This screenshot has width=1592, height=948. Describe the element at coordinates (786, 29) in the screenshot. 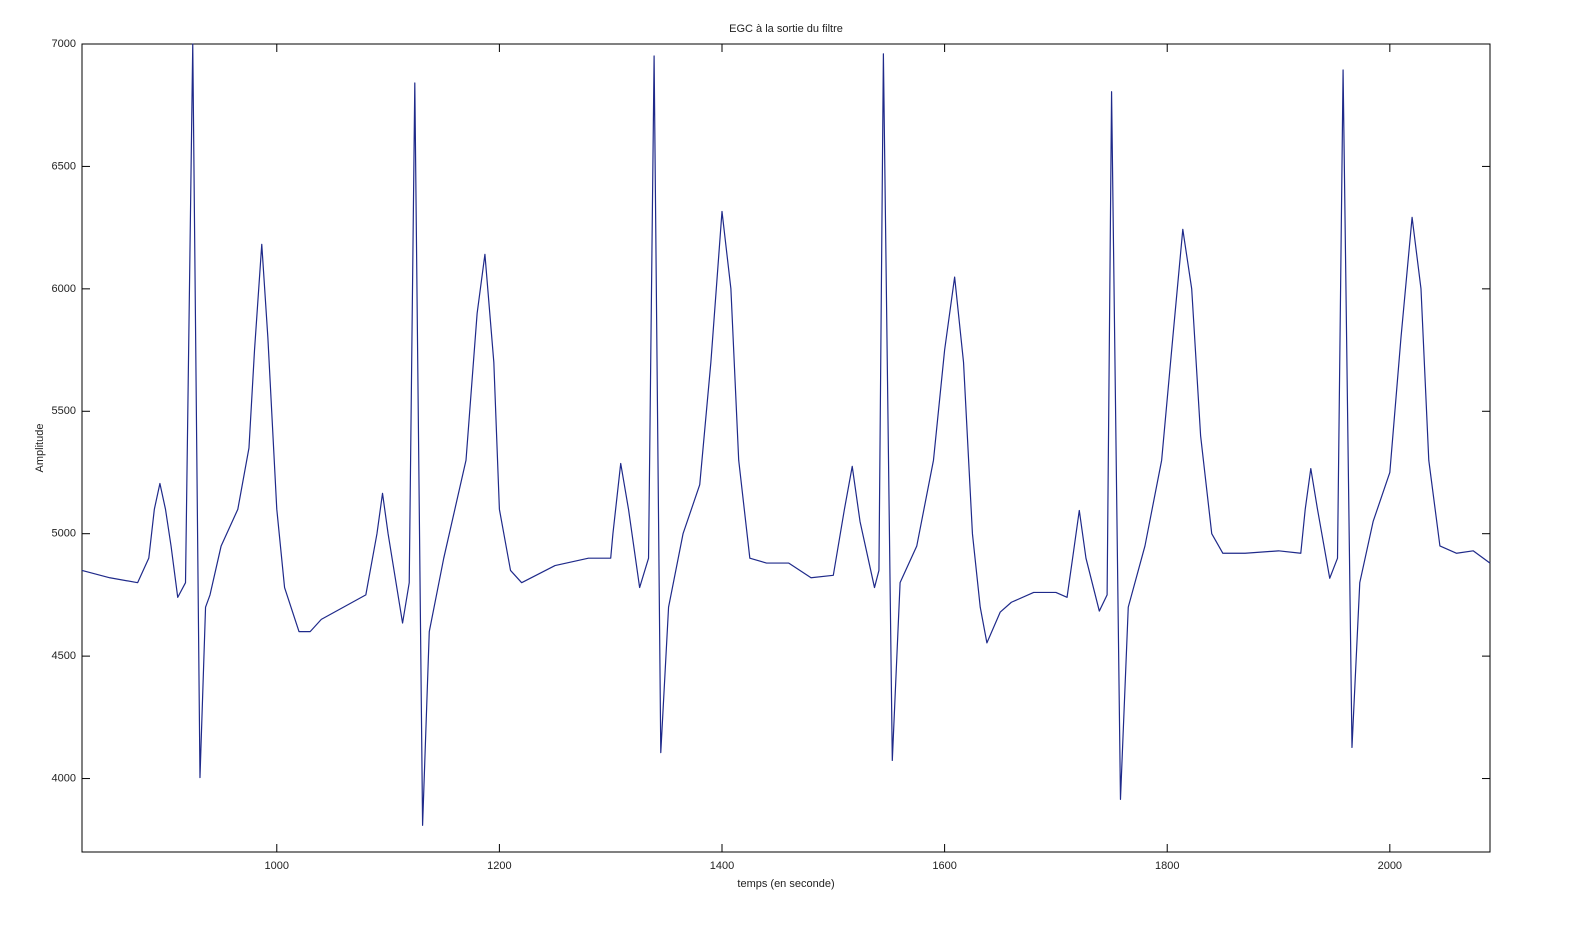

I see `chart-title: EGC à la sortie du filtre` at that location.